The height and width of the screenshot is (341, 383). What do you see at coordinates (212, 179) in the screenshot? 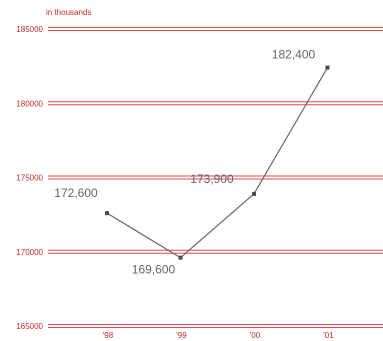
I see `data-label: 173,900` at bounding box center [212, 179].